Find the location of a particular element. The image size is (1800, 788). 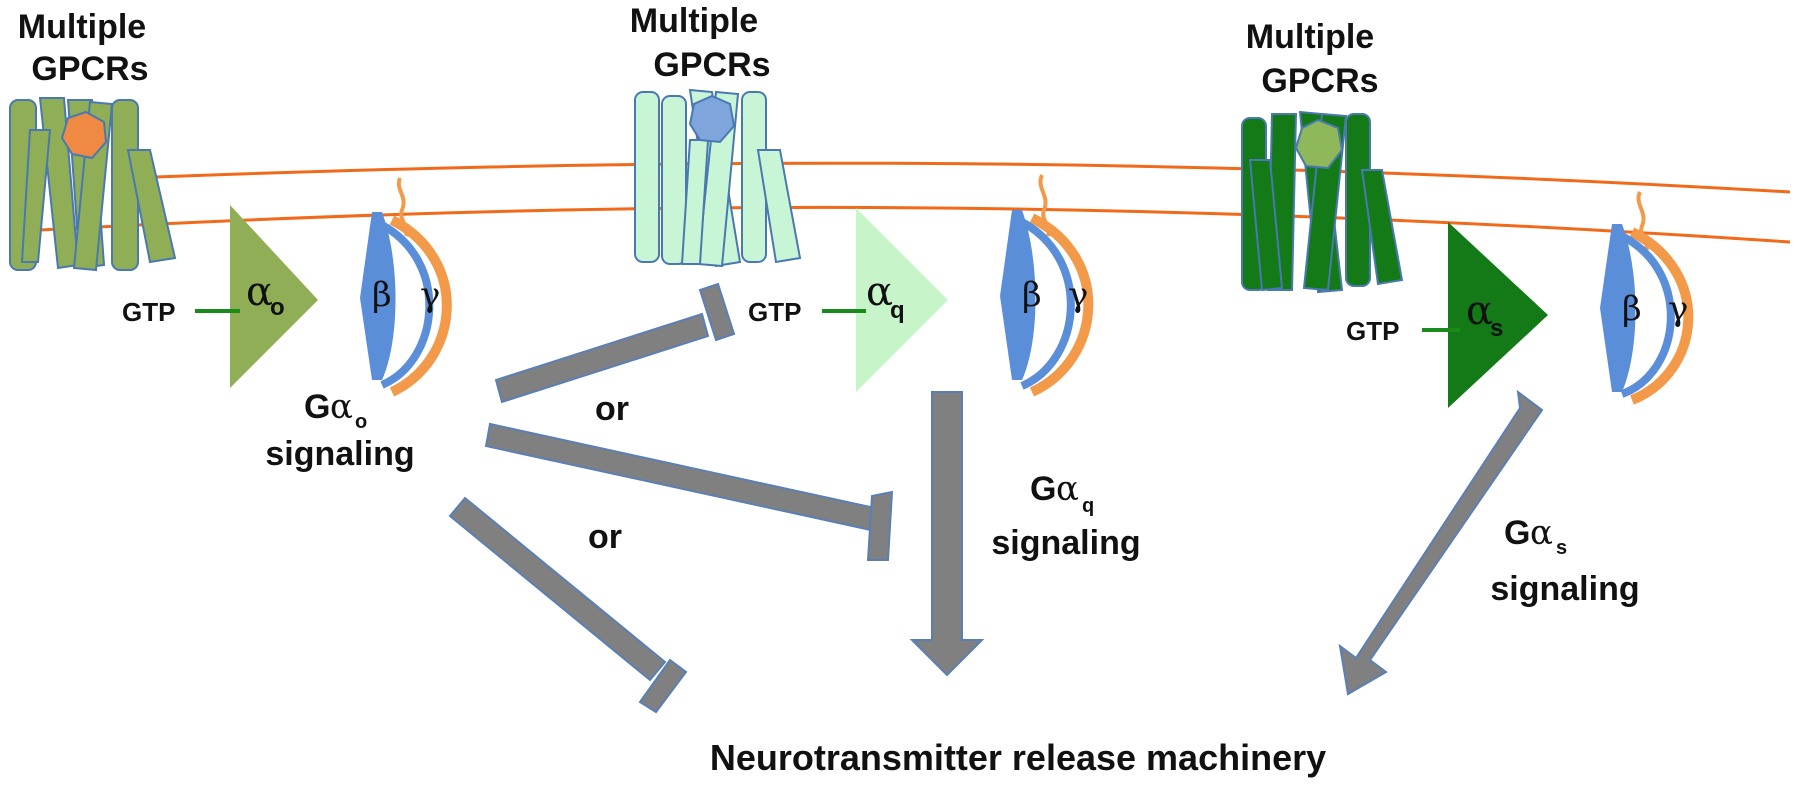

alpha-o-symbol: α is located at coordinates (259, 292).